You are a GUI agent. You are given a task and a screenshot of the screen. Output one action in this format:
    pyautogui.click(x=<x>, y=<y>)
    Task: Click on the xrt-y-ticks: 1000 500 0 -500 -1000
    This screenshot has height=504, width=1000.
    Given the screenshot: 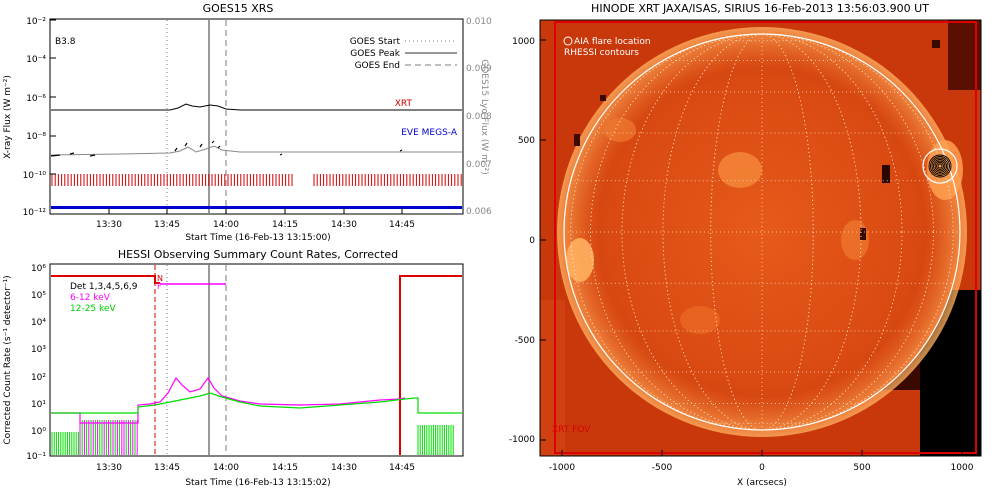 What is the action you would take?
    pyautogui.click(x=522, y=241)
    